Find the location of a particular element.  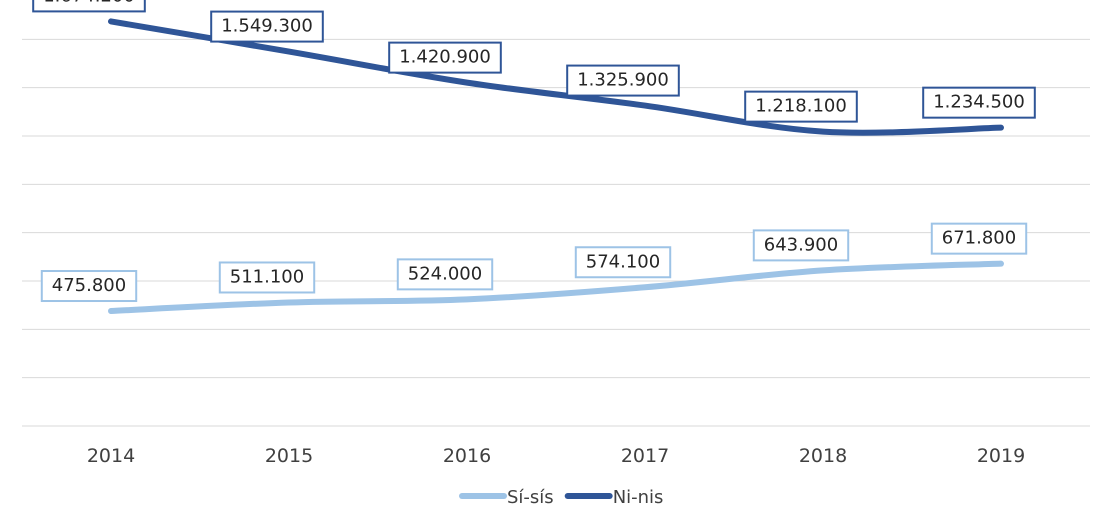

data-label: 1.420.900 is located at coordinates (445, 57).